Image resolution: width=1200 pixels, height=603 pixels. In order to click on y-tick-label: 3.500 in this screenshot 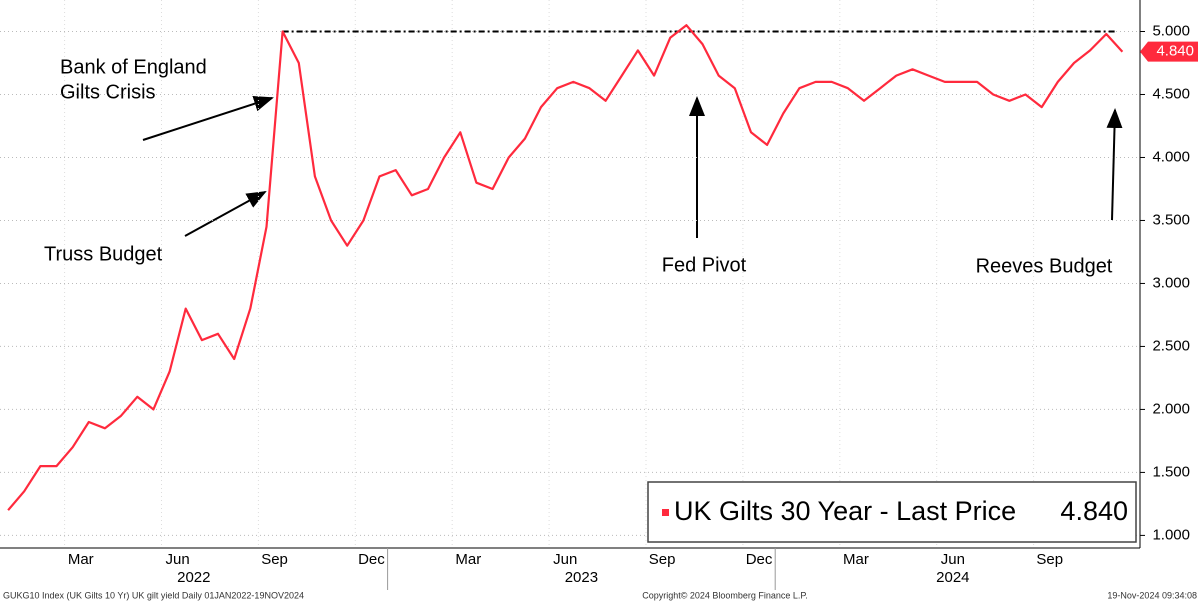, I will do `click(1171, 219)`.